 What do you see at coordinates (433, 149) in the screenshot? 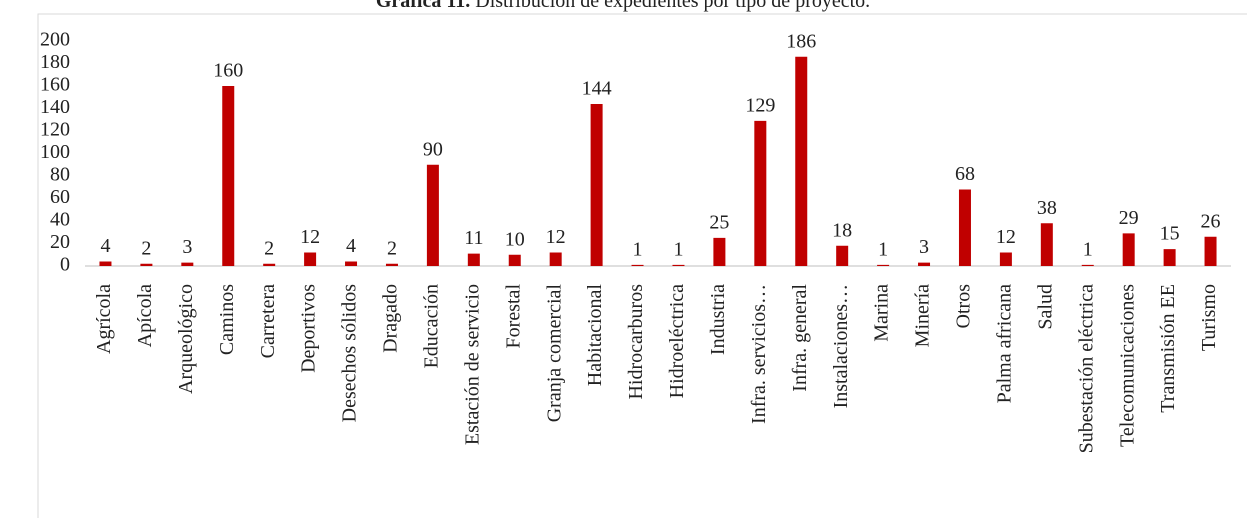
I see `value-label: 90` at bounding box center [433, 149].